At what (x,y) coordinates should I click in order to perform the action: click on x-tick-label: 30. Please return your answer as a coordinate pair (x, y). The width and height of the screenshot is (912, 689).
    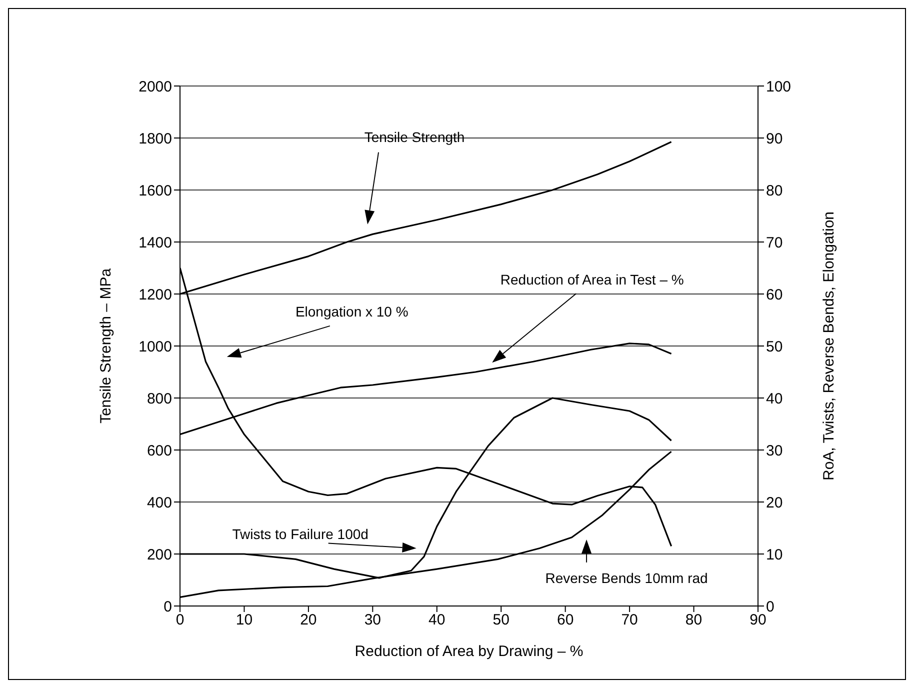
    Looking at the image, I should click on (373, 620).